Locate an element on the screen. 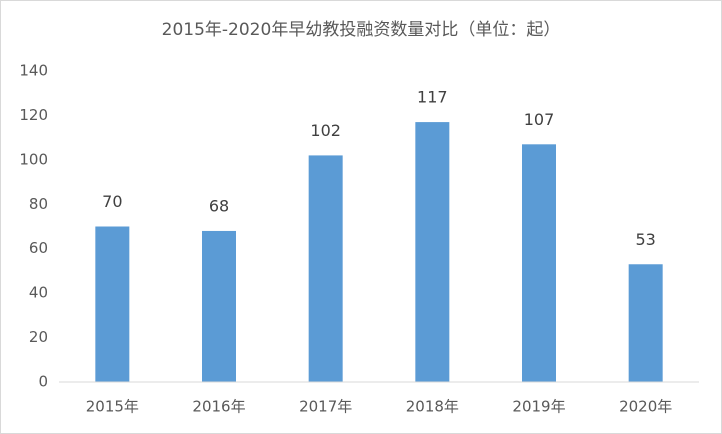 Image resolution: width=722 pixels, height=434 pixels. y-tick-label: 140 is located at coordinates (33, 71).